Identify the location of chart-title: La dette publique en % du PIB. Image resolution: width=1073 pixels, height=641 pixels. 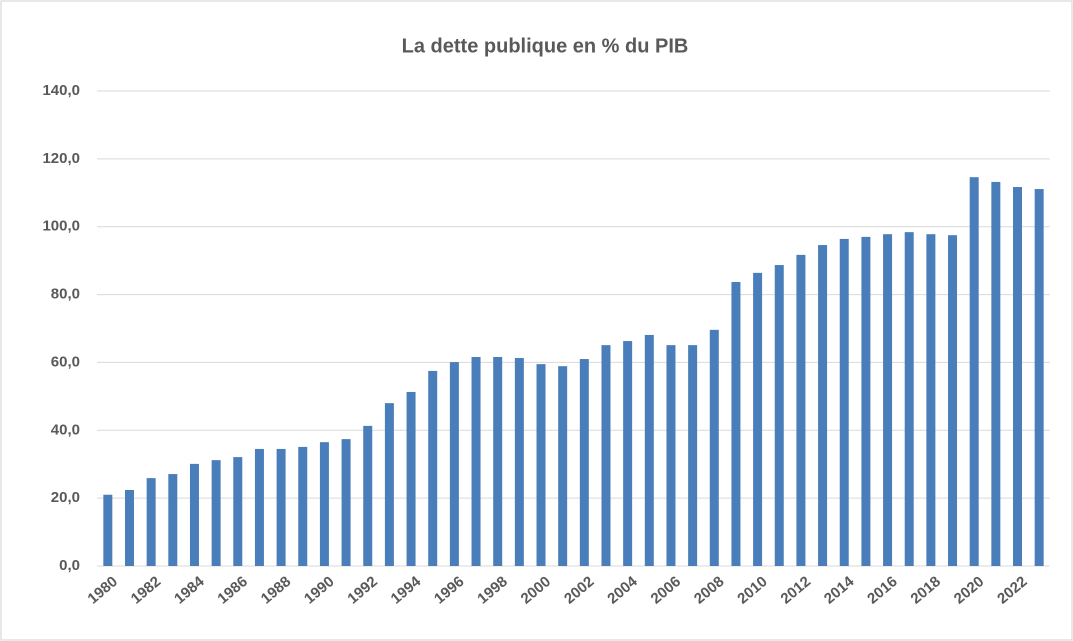
(545, 46).